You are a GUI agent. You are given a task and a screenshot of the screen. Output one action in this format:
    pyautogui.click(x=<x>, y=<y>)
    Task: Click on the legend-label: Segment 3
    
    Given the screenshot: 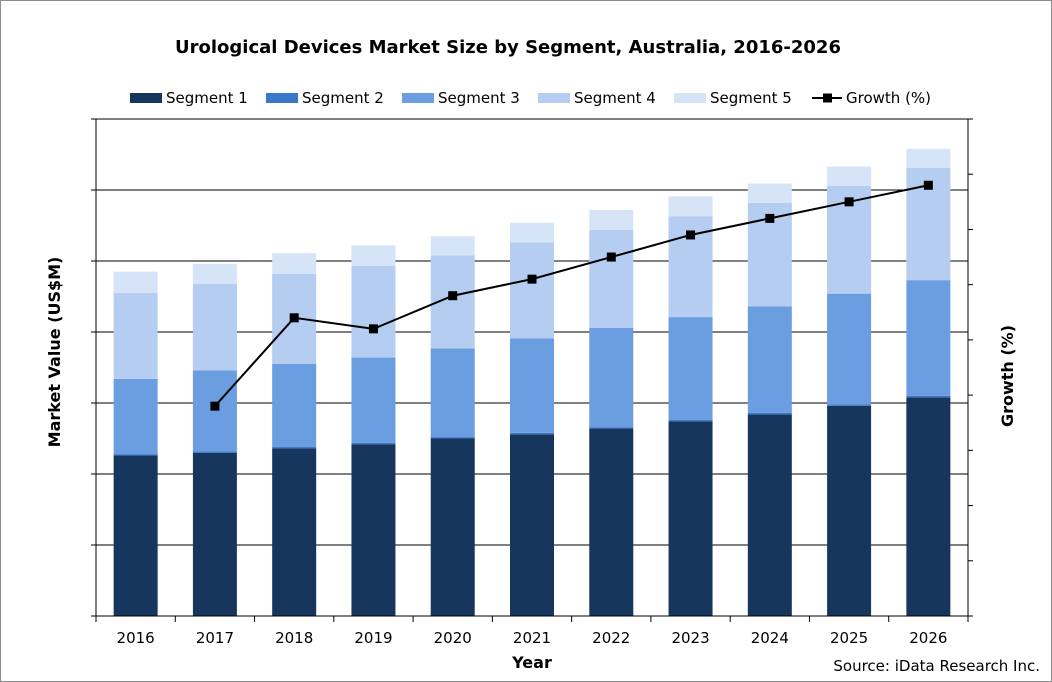 What is the action you would take?
    pyautogui.click(x=479, y=98)
    